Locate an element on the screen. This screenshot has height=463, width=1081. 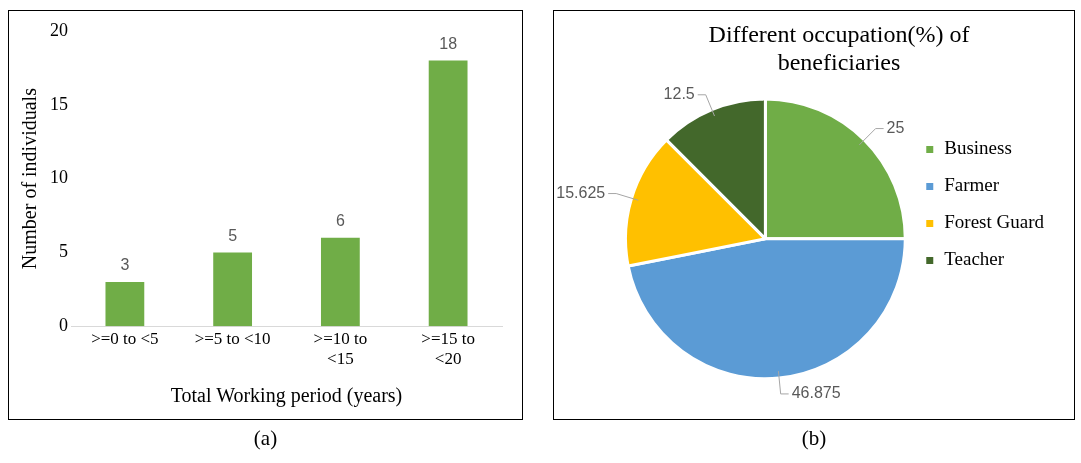
x-tick-label: >=0 to <5 is located at coordinates (125, 338).